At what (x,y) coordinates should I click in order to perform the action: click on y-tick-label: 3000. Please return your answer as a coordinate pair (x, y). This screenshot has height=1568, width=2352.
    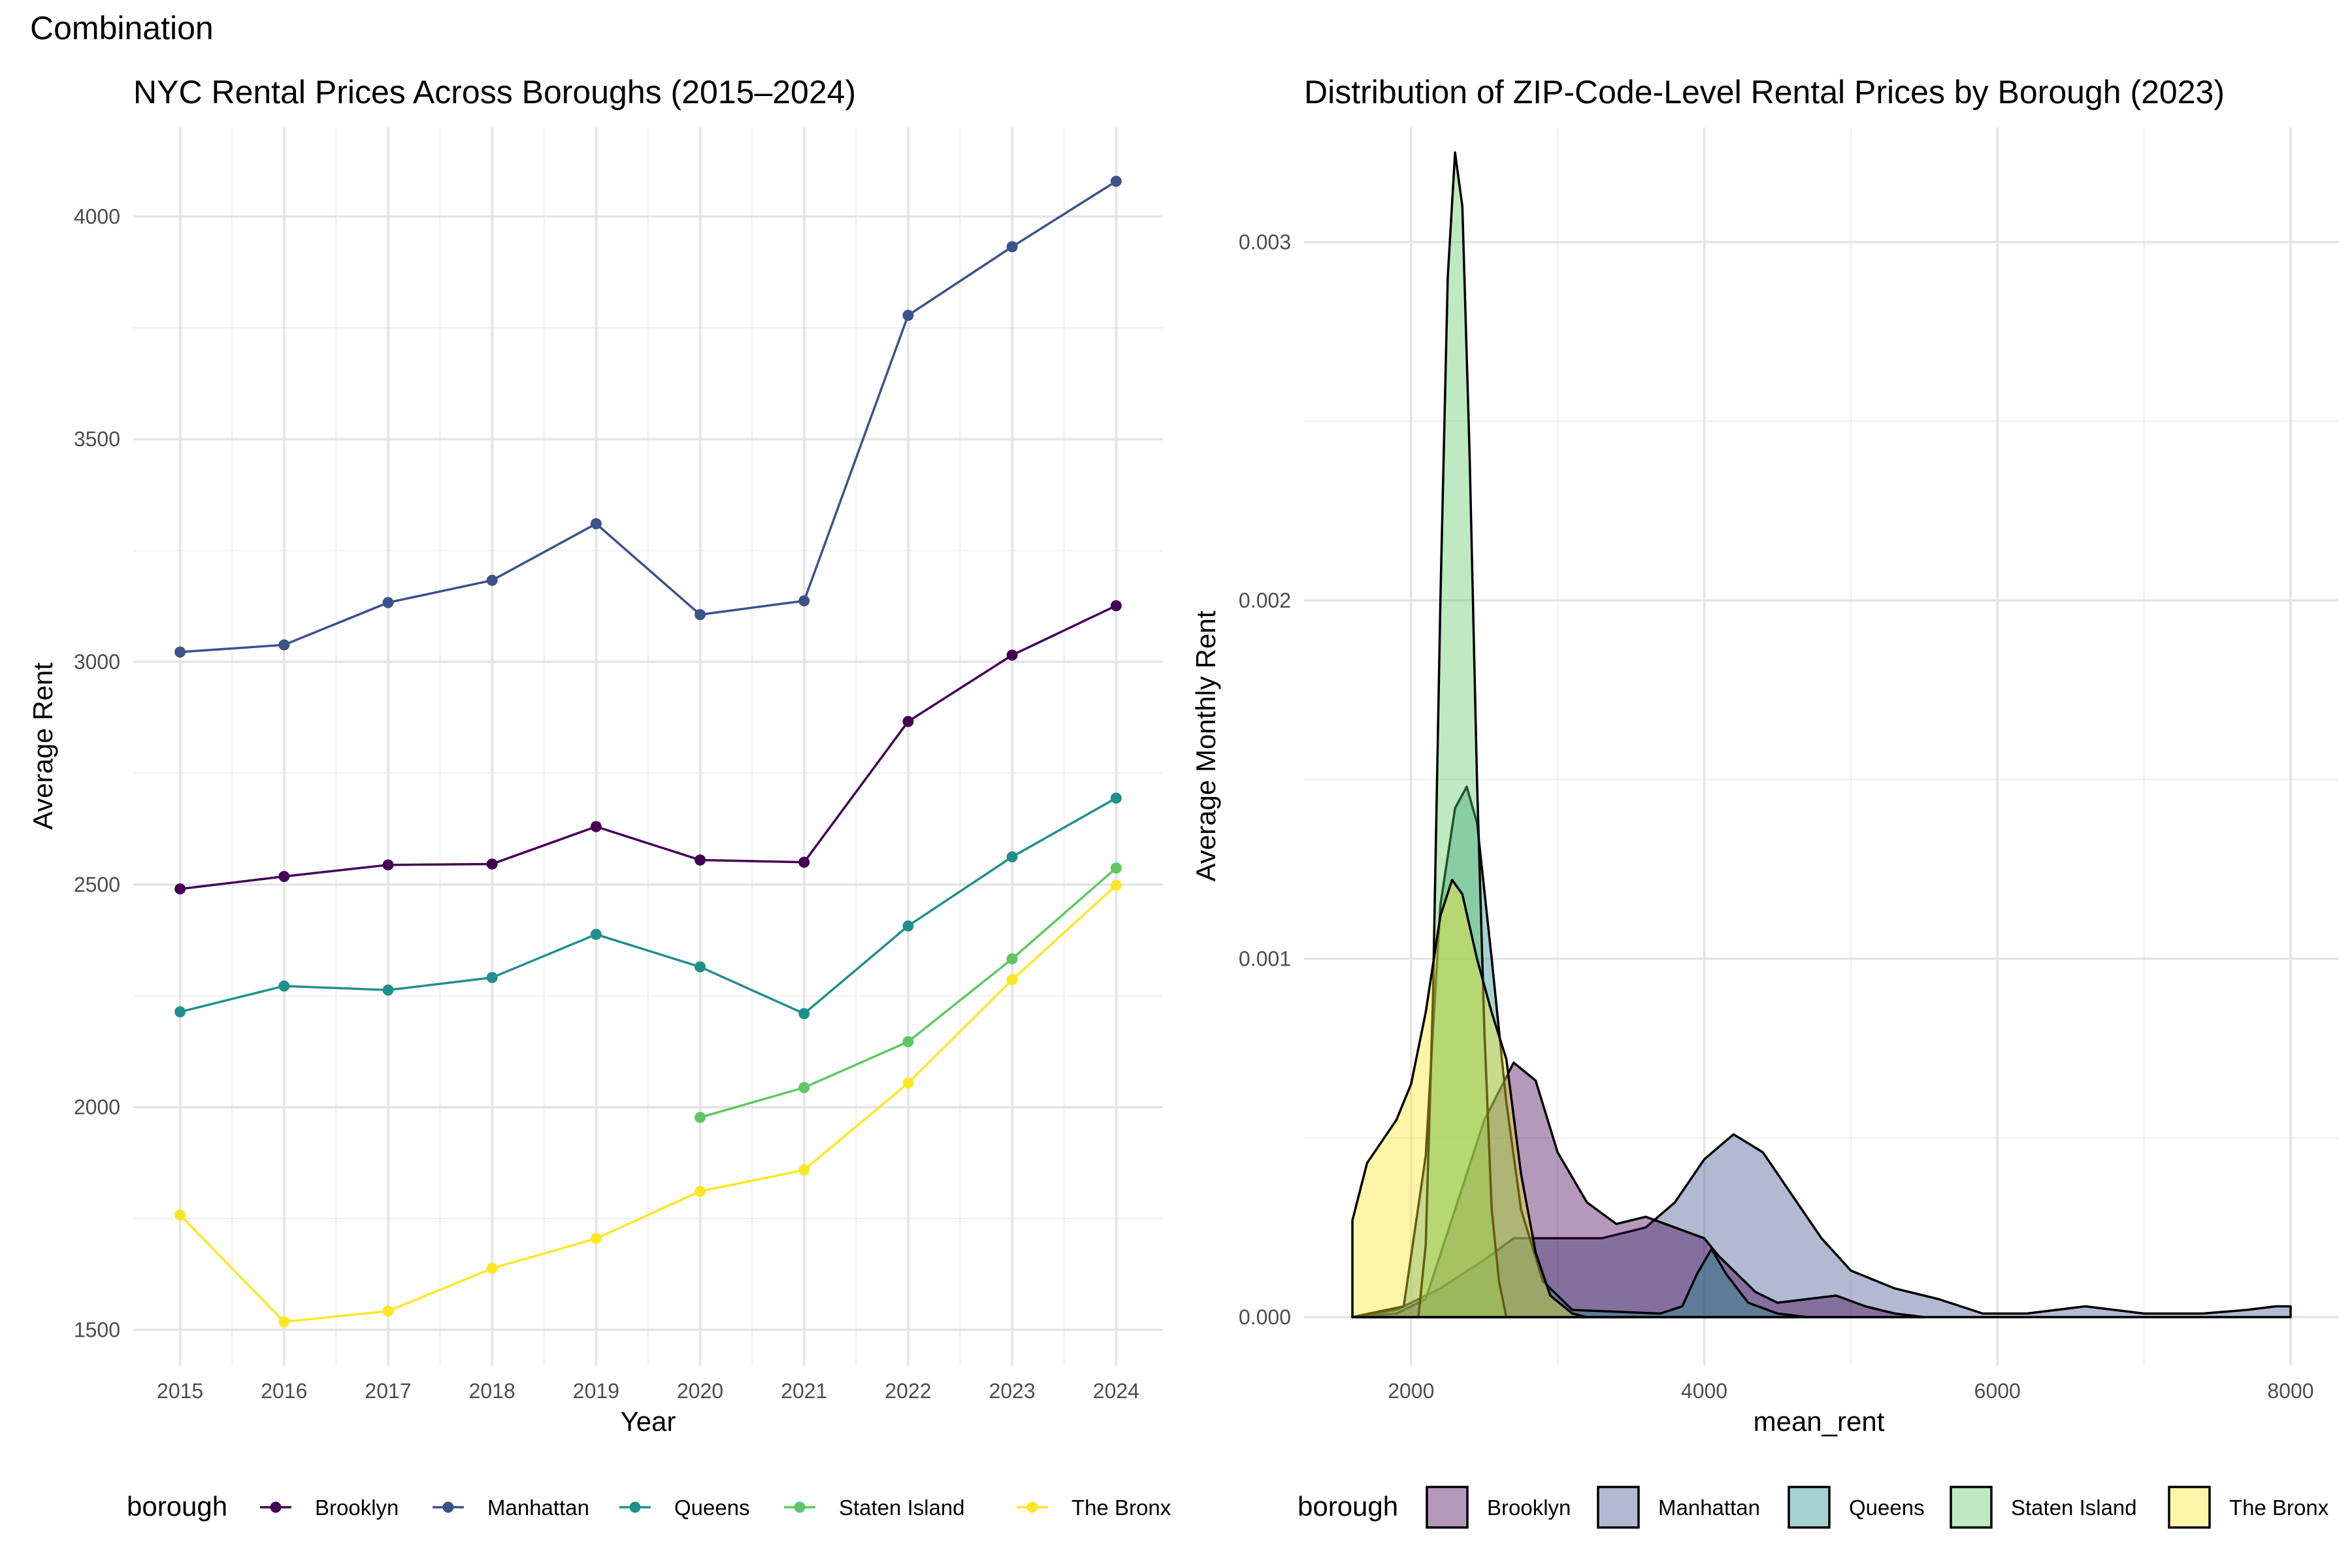
    Looking at the image, I should click on (97, 662).